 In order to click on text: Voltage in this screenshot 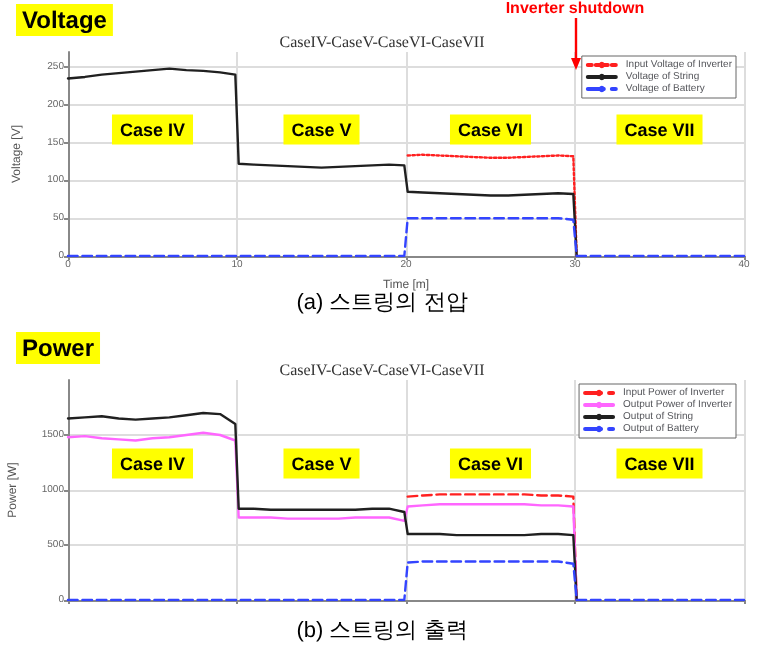, I will do `click(65, 20)`.